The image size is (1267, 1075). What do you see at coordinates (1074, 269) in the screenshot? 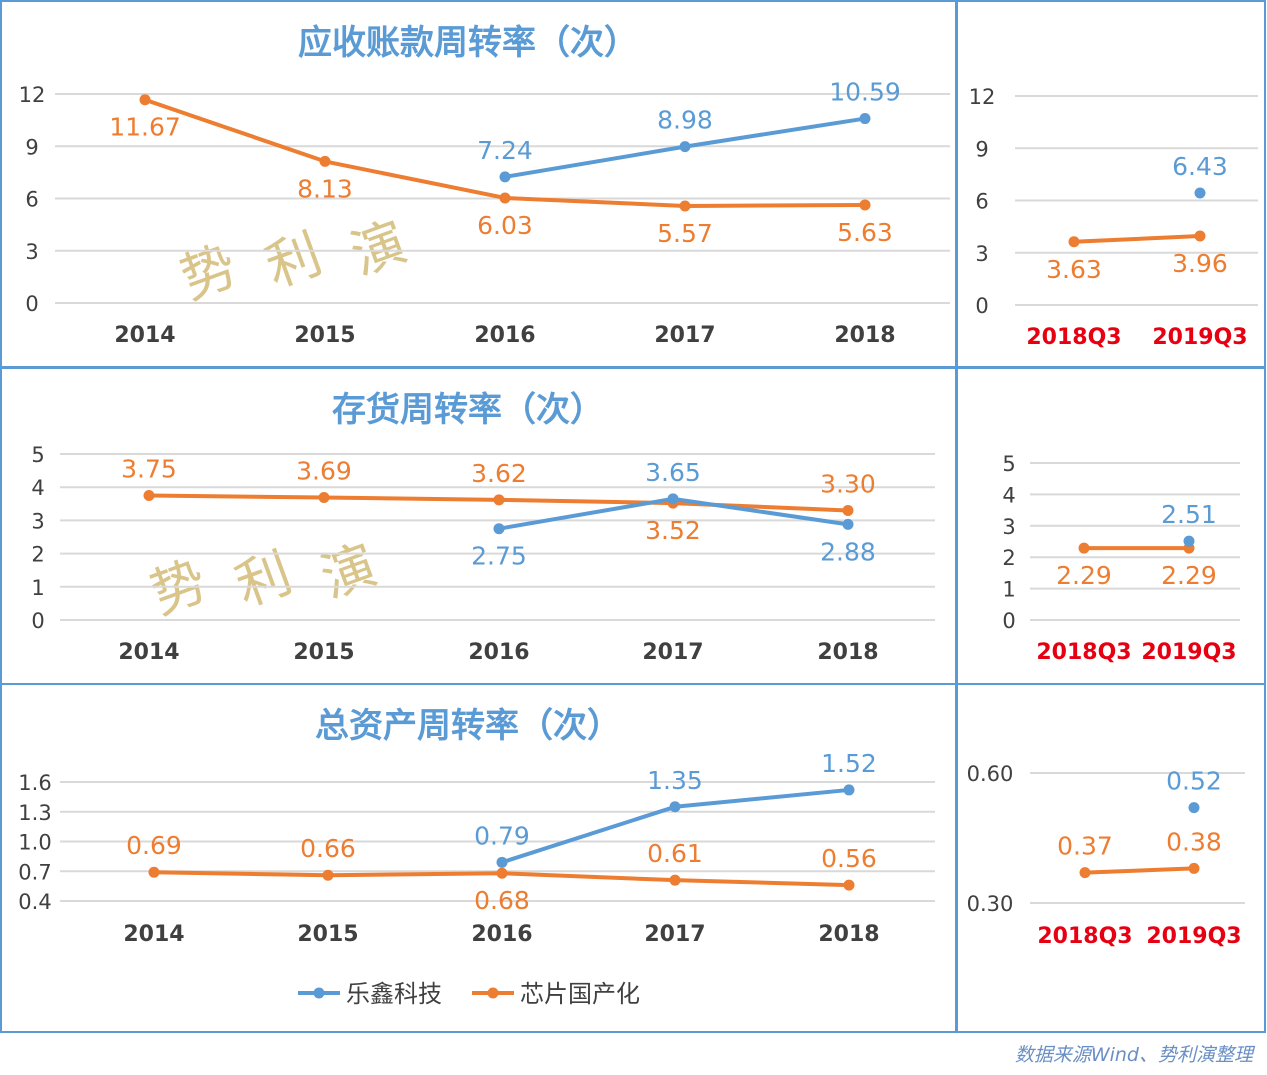
I see `data-label: 3.63` at bounding box center [1074, 269].